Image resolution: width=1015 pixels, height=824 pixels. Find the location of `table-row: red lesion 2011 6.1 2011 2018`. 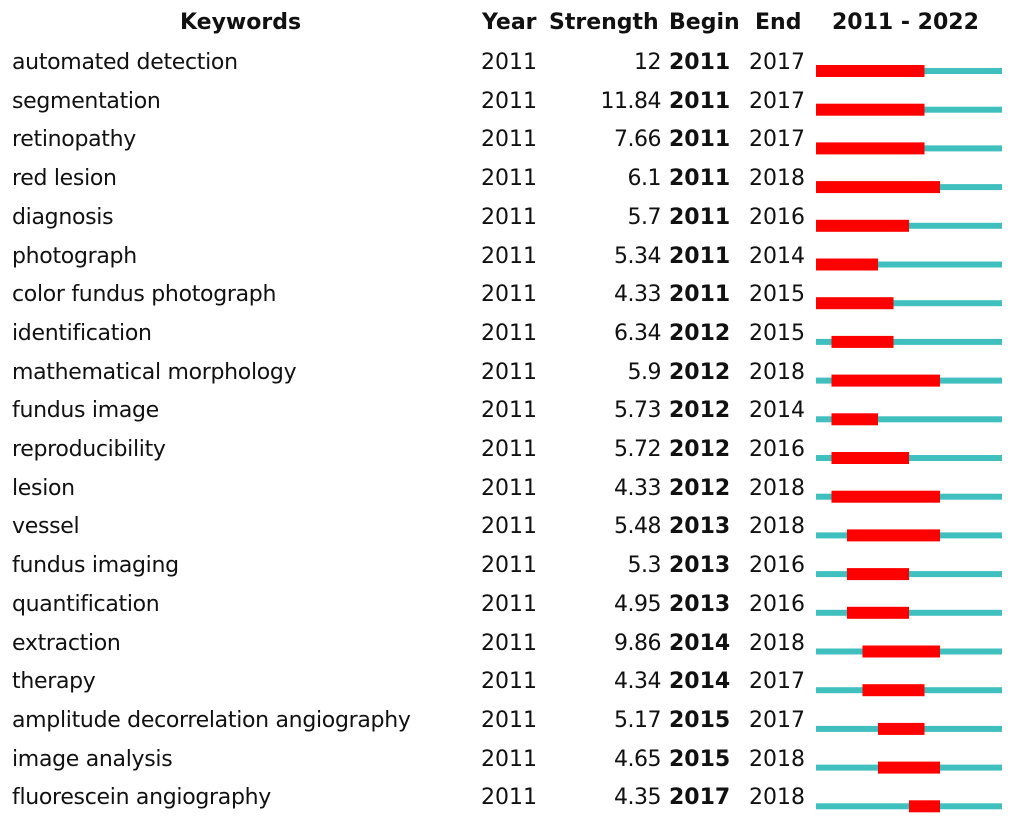

table-row: red lesion 2011 6.1 2011 2018 is located at coordinates (507, 179).